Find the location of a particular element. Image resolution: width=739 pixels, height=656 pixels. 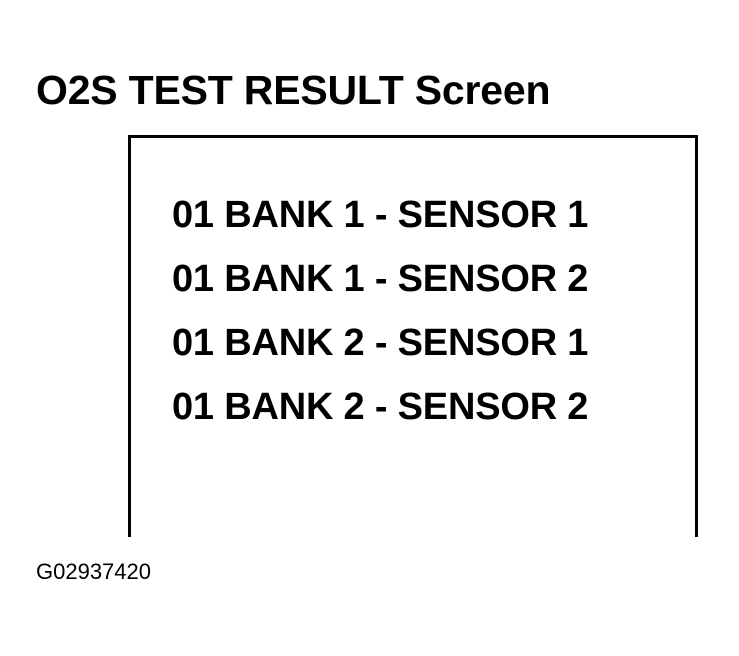

figure-title: O2S TEST RESULT Screen is located at coordinates (293, 90).